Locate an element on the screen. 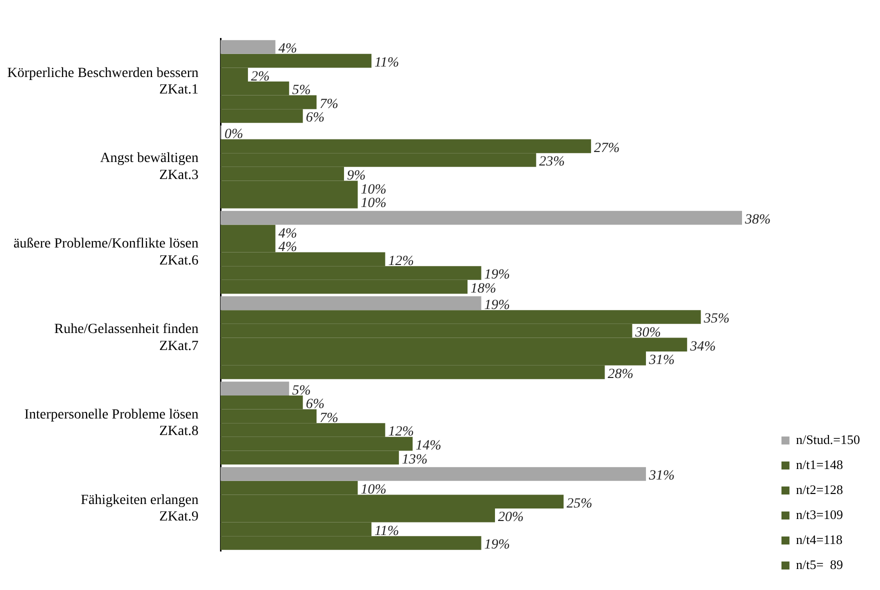  data-label: 18% is located at coordinates (483, 289).